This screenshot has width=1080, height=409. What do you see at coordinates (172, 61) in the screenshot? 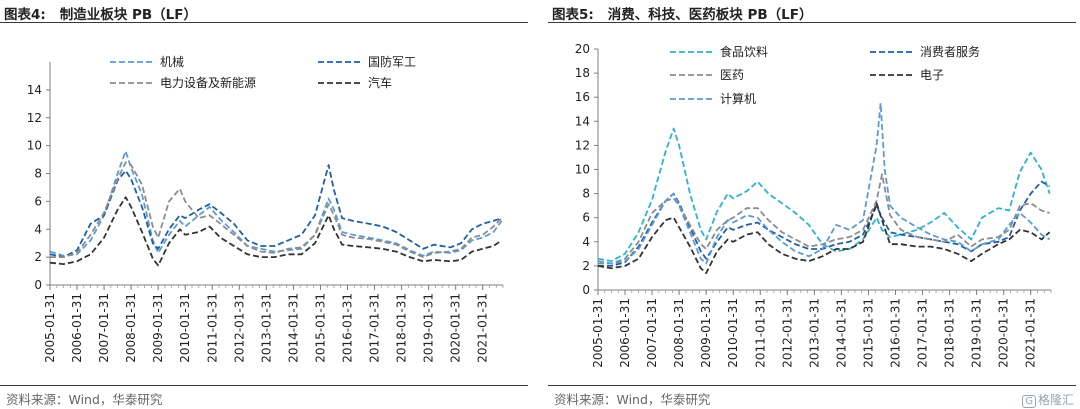
I see `legend-label: 机械` at bounding box center [172, 61].